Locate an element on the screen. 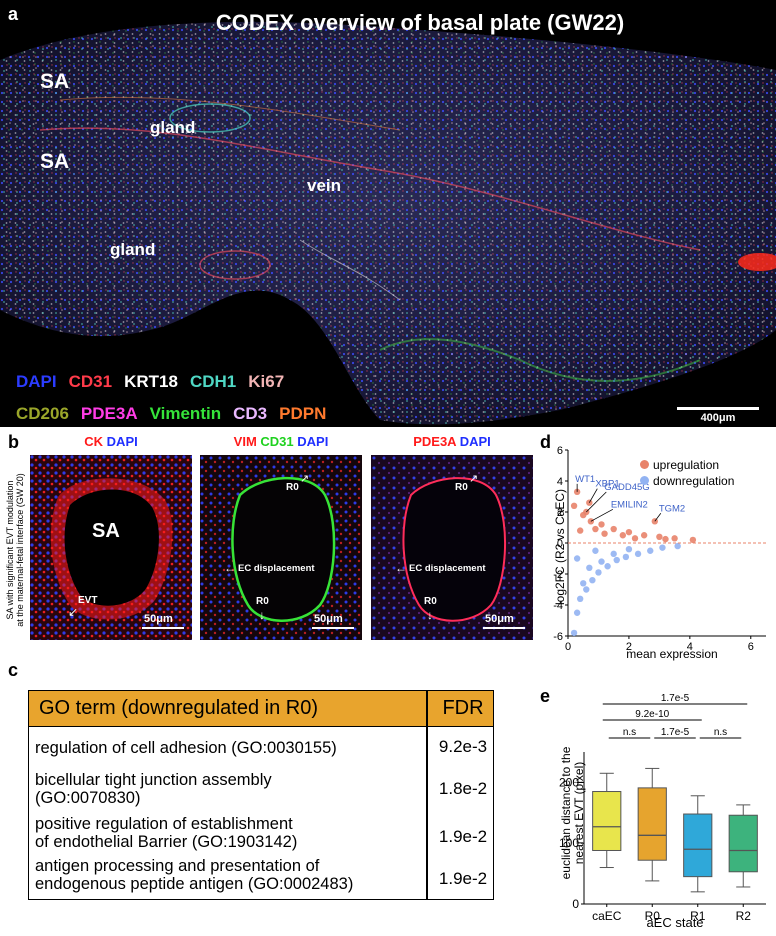  chart-e-xtick-label: caEC is located at coordinates (607, 916).